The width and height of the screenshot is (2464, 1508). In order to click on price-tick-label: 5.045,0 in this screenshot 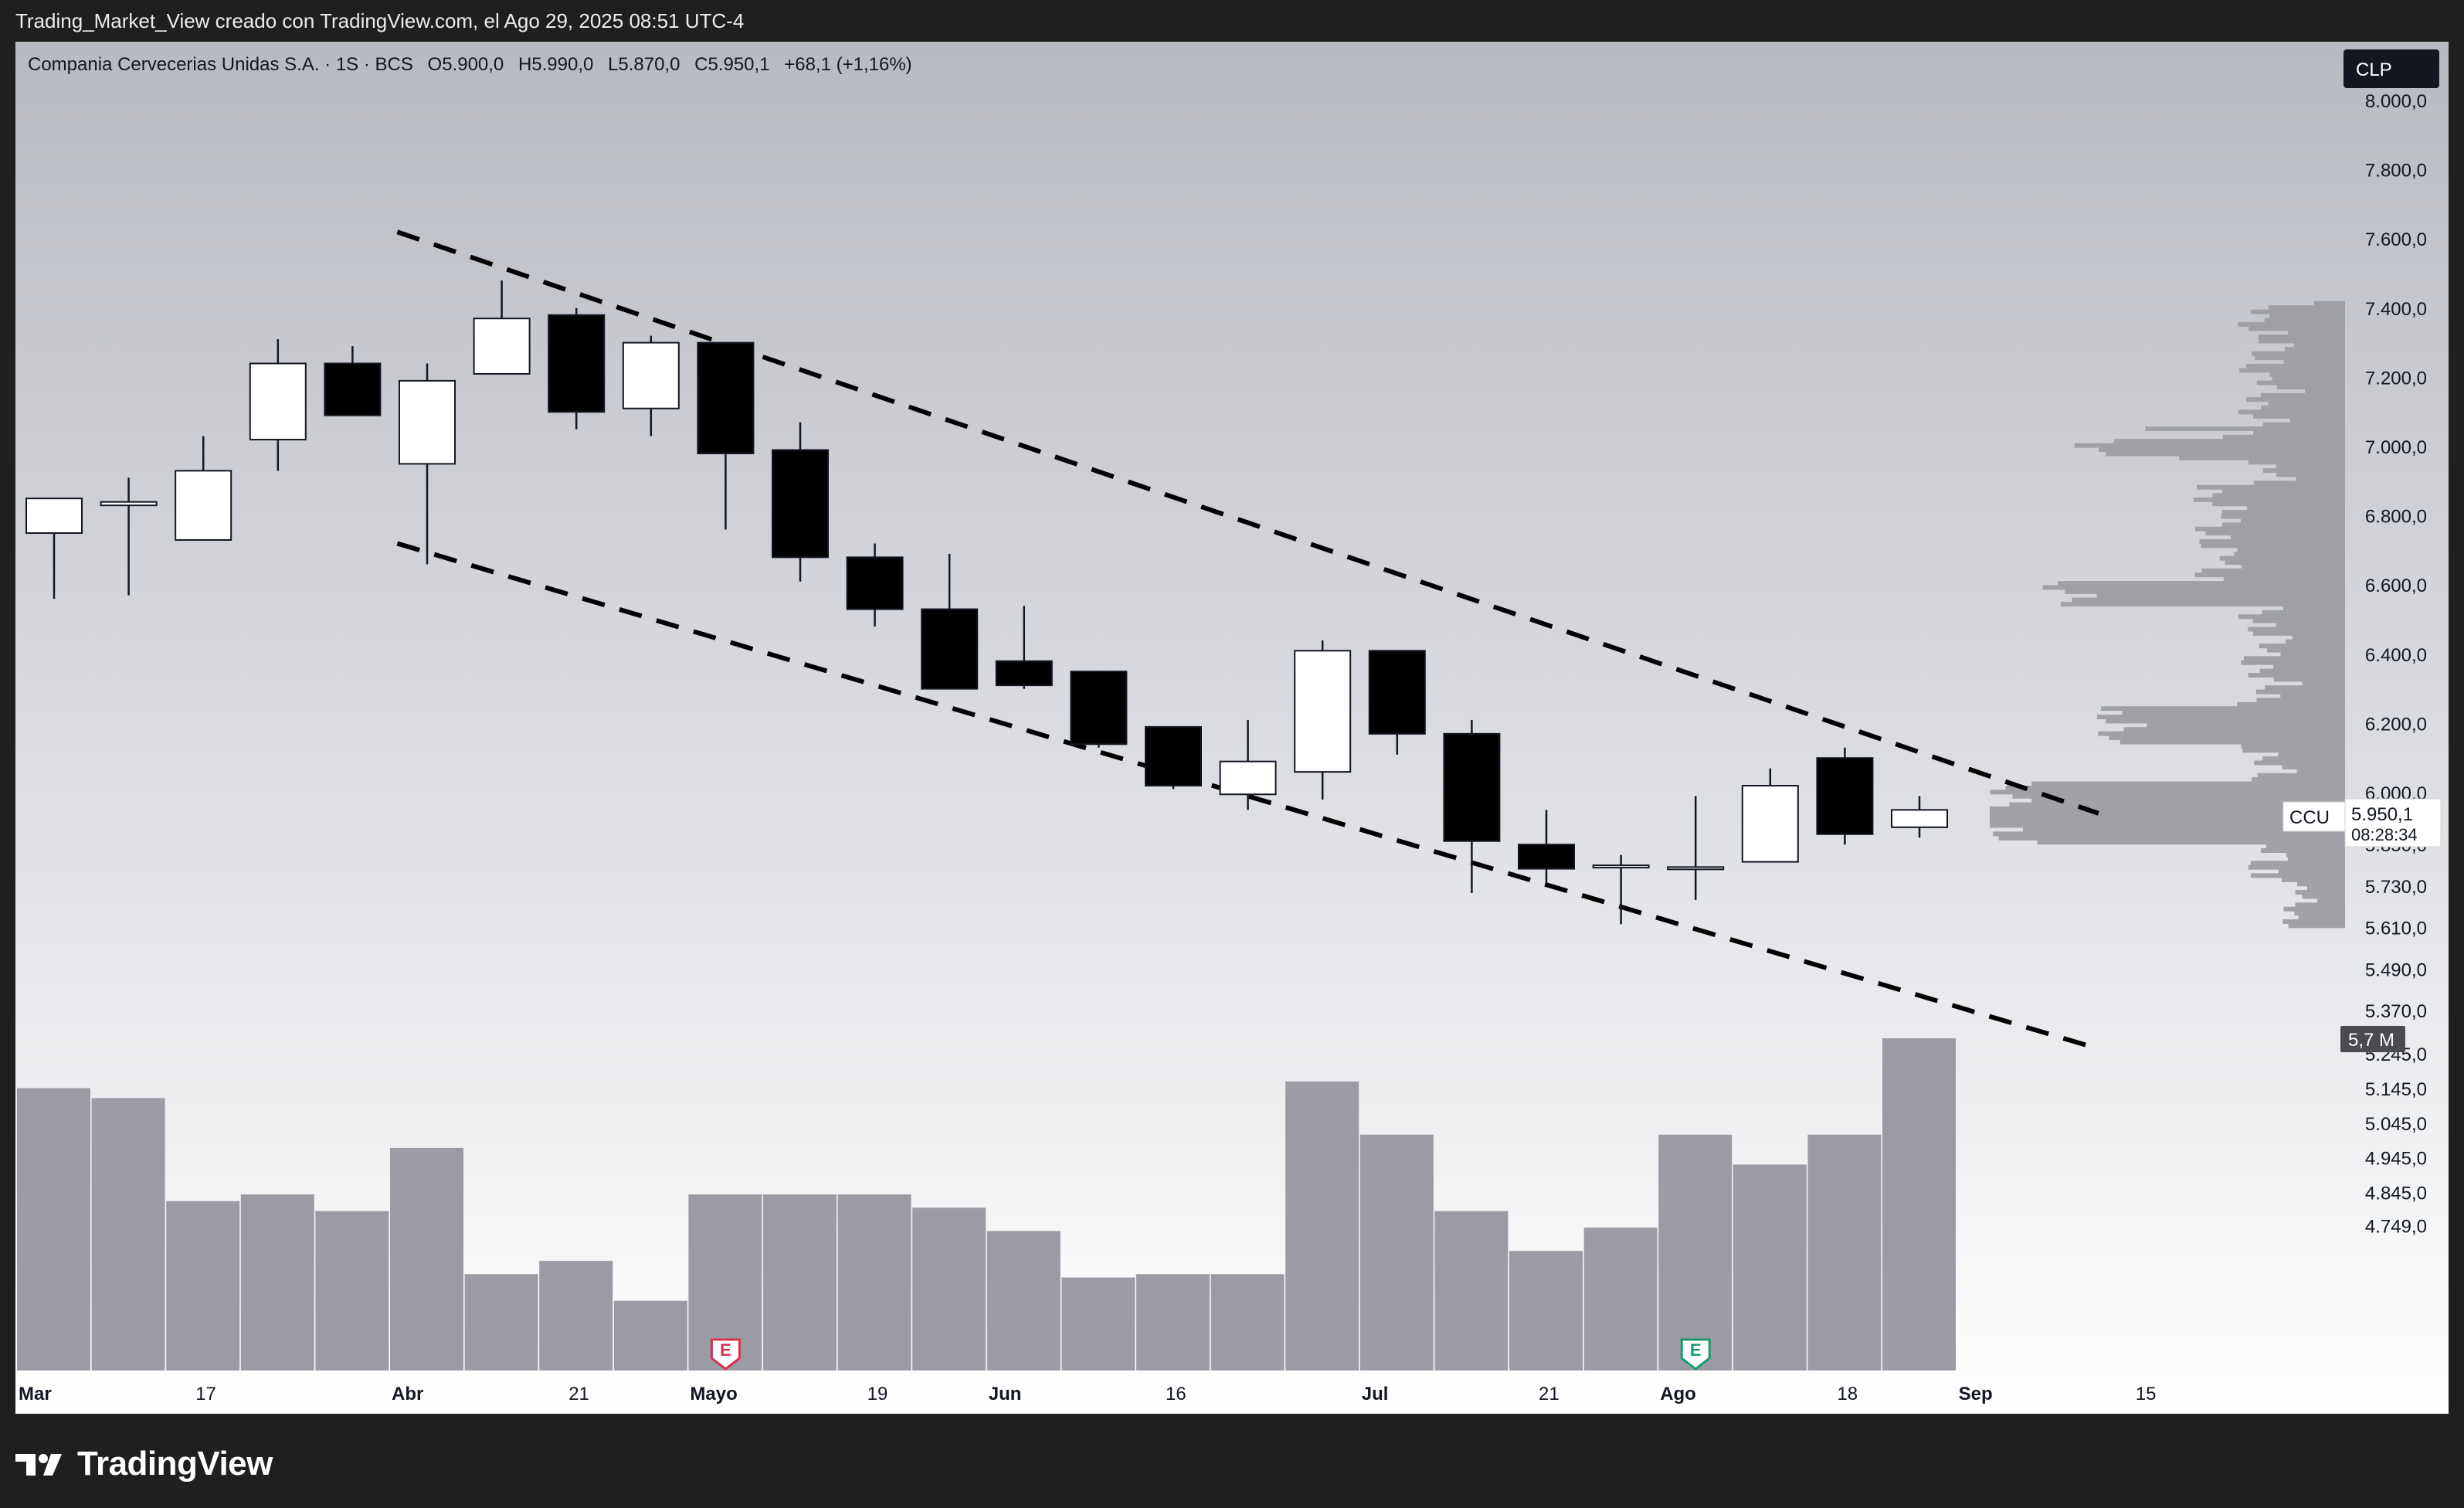, I will do `click(2396, 1125)`.